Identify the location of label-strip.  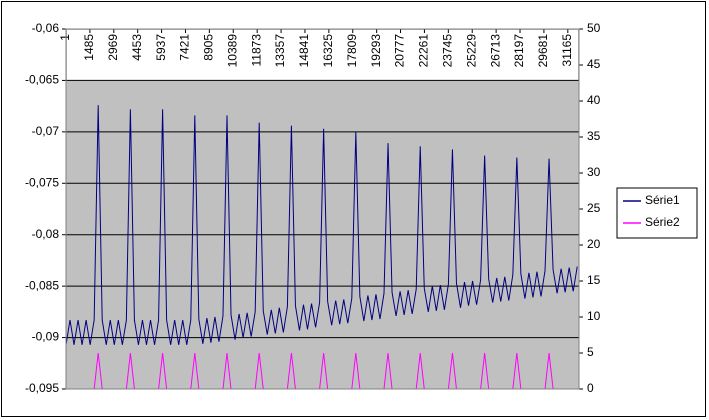
(322, 55).